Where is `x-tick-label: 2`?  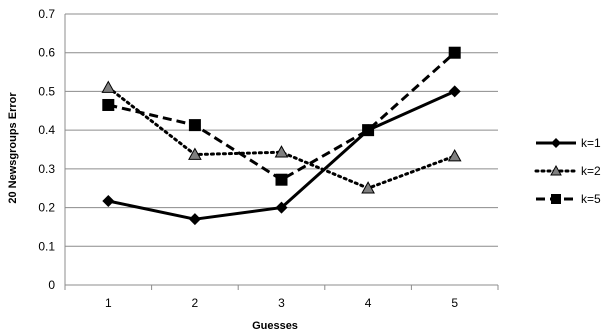
x-tick-label: 2 is located at coordinates (195, 303).